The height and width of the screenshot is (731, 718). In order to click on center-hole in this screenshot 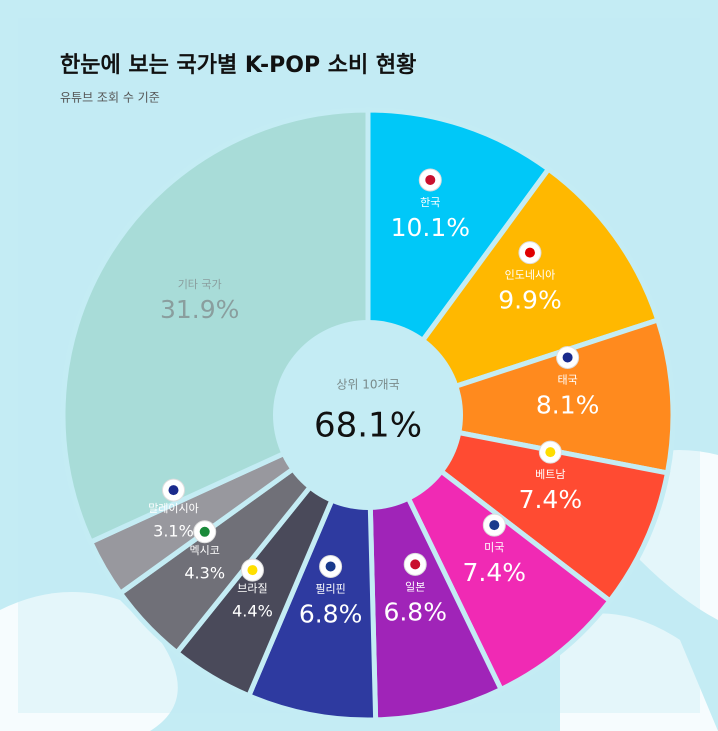, I will do `click(368, 415)`.